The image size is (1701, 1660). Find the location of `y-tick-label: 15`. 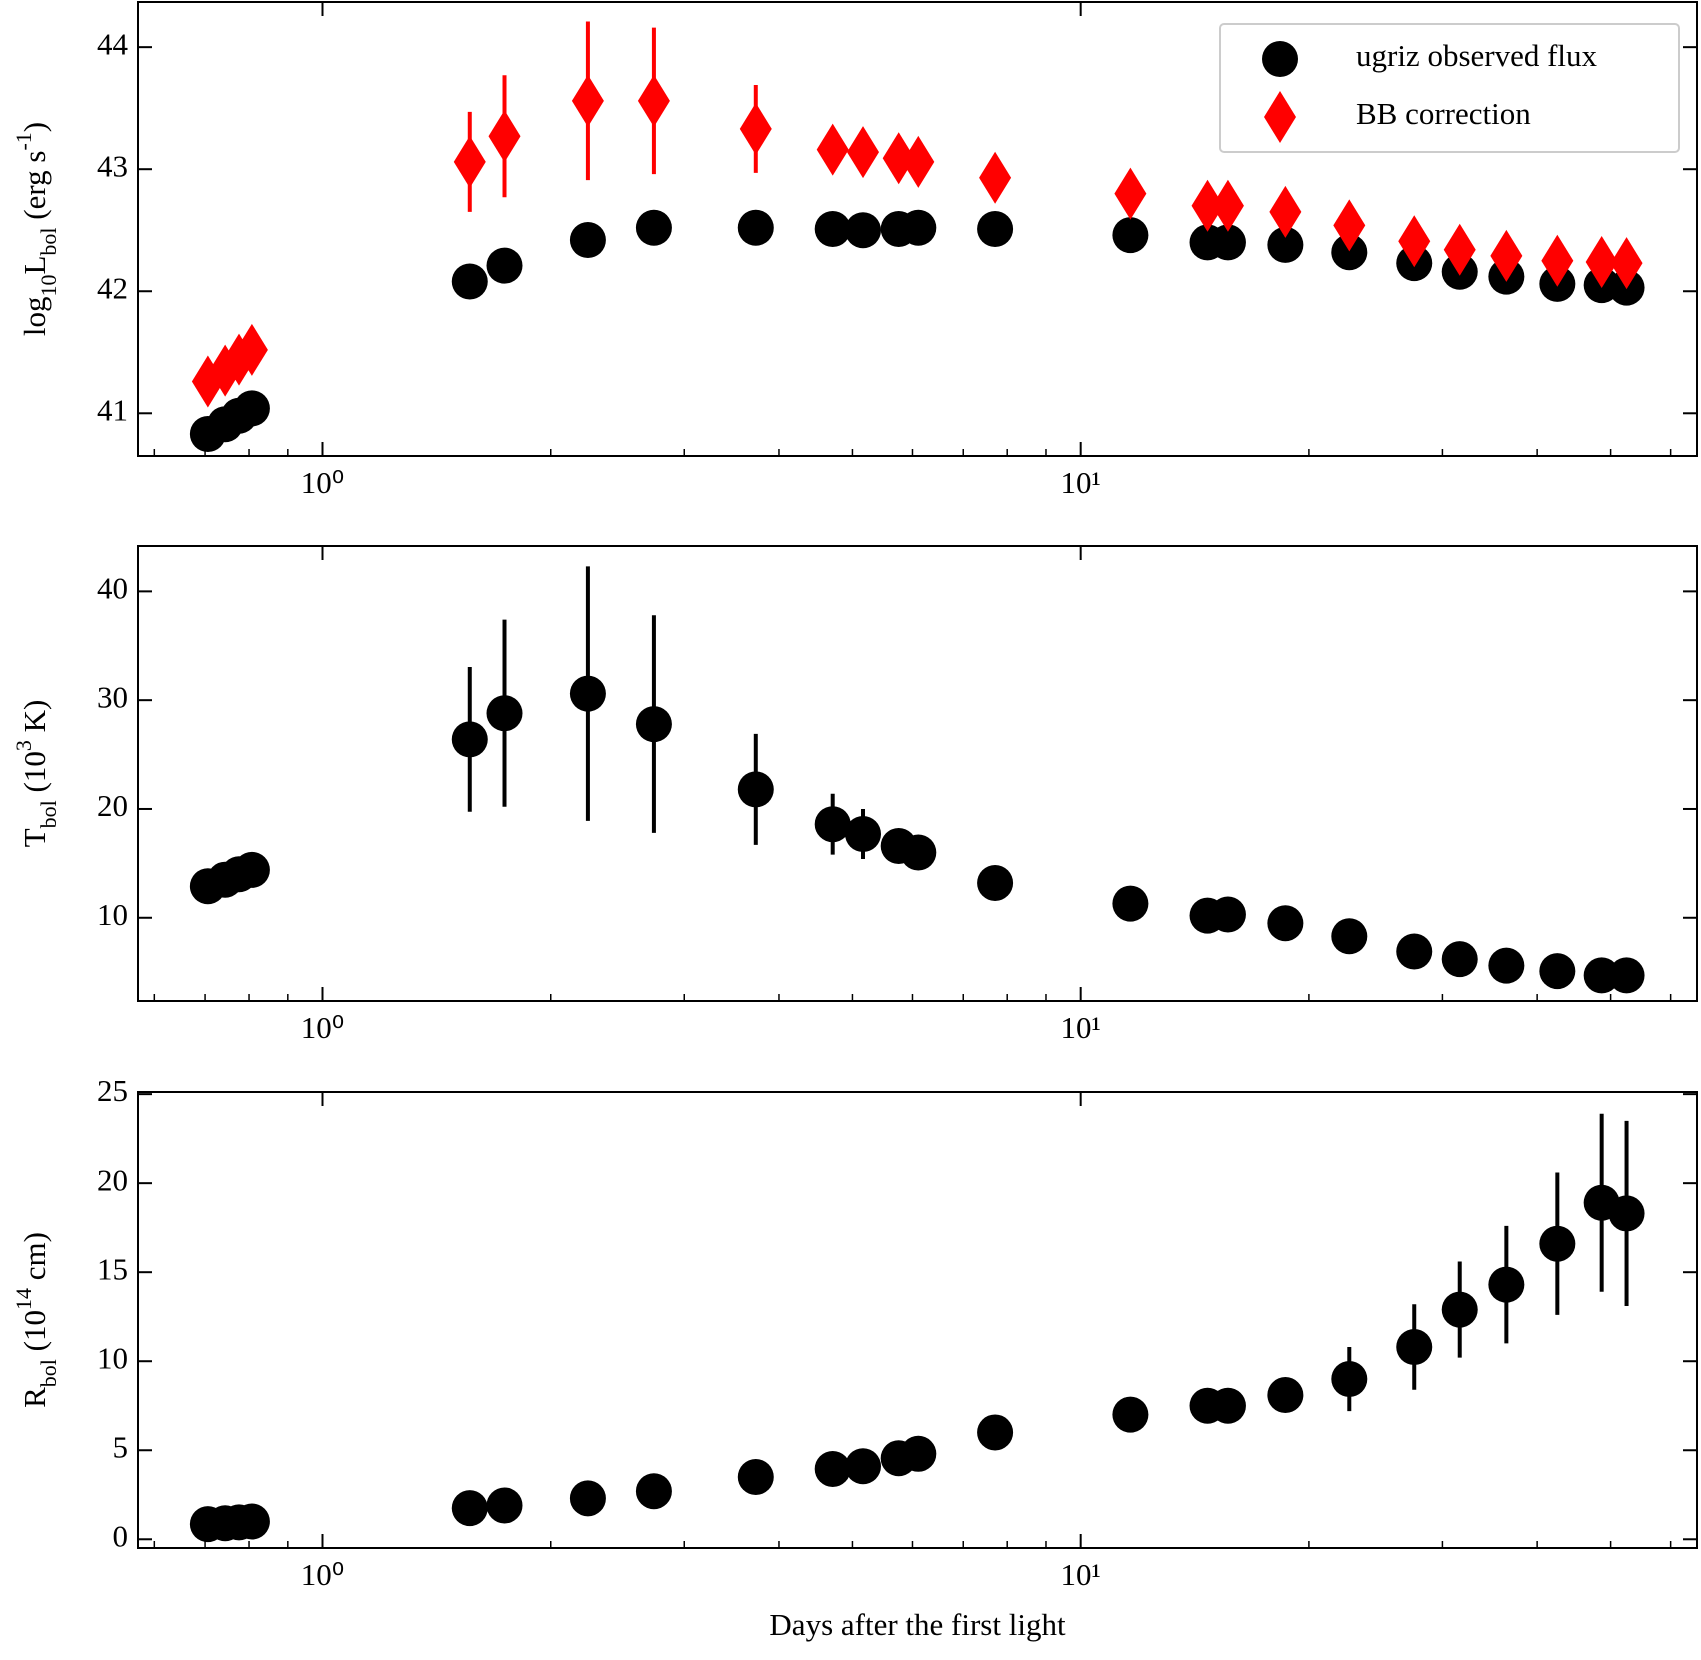

y-tick-label: 15 is located at coordinates (112, 1268).